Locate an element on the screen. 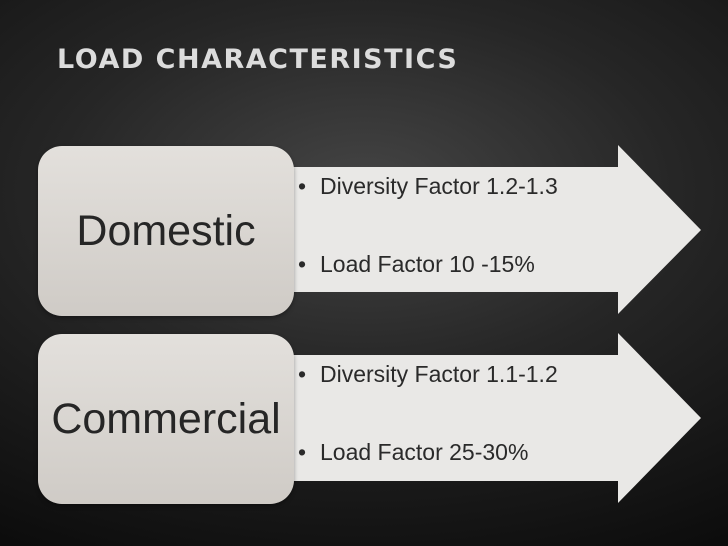 The width and height of the screenshot is (728, 546). bullet-text: Diversity Factor 1.2-1.3 is located at coordinates (439, 186).